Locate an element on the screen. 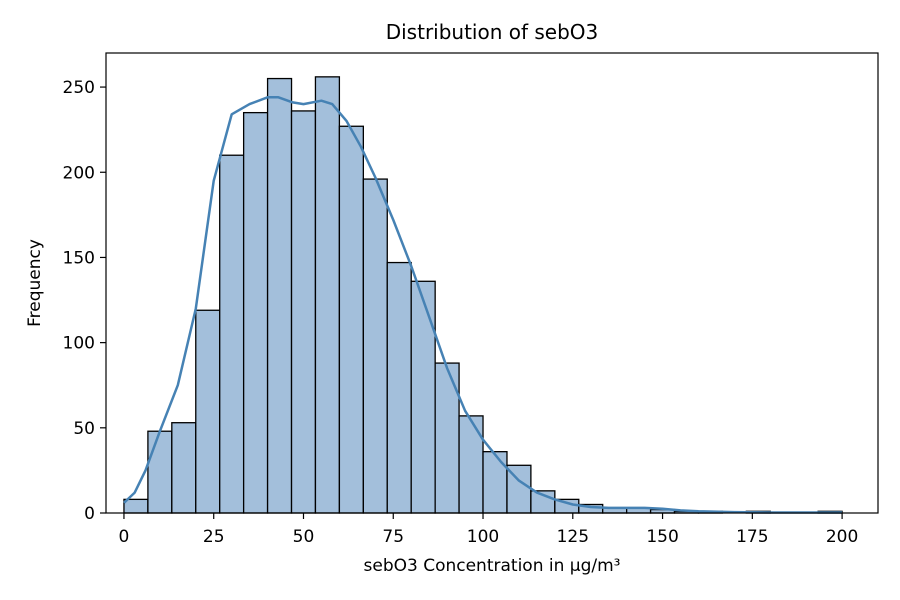 The image size is (900, 600). x-tick-label: 100 is located at coordinates (483, 537).